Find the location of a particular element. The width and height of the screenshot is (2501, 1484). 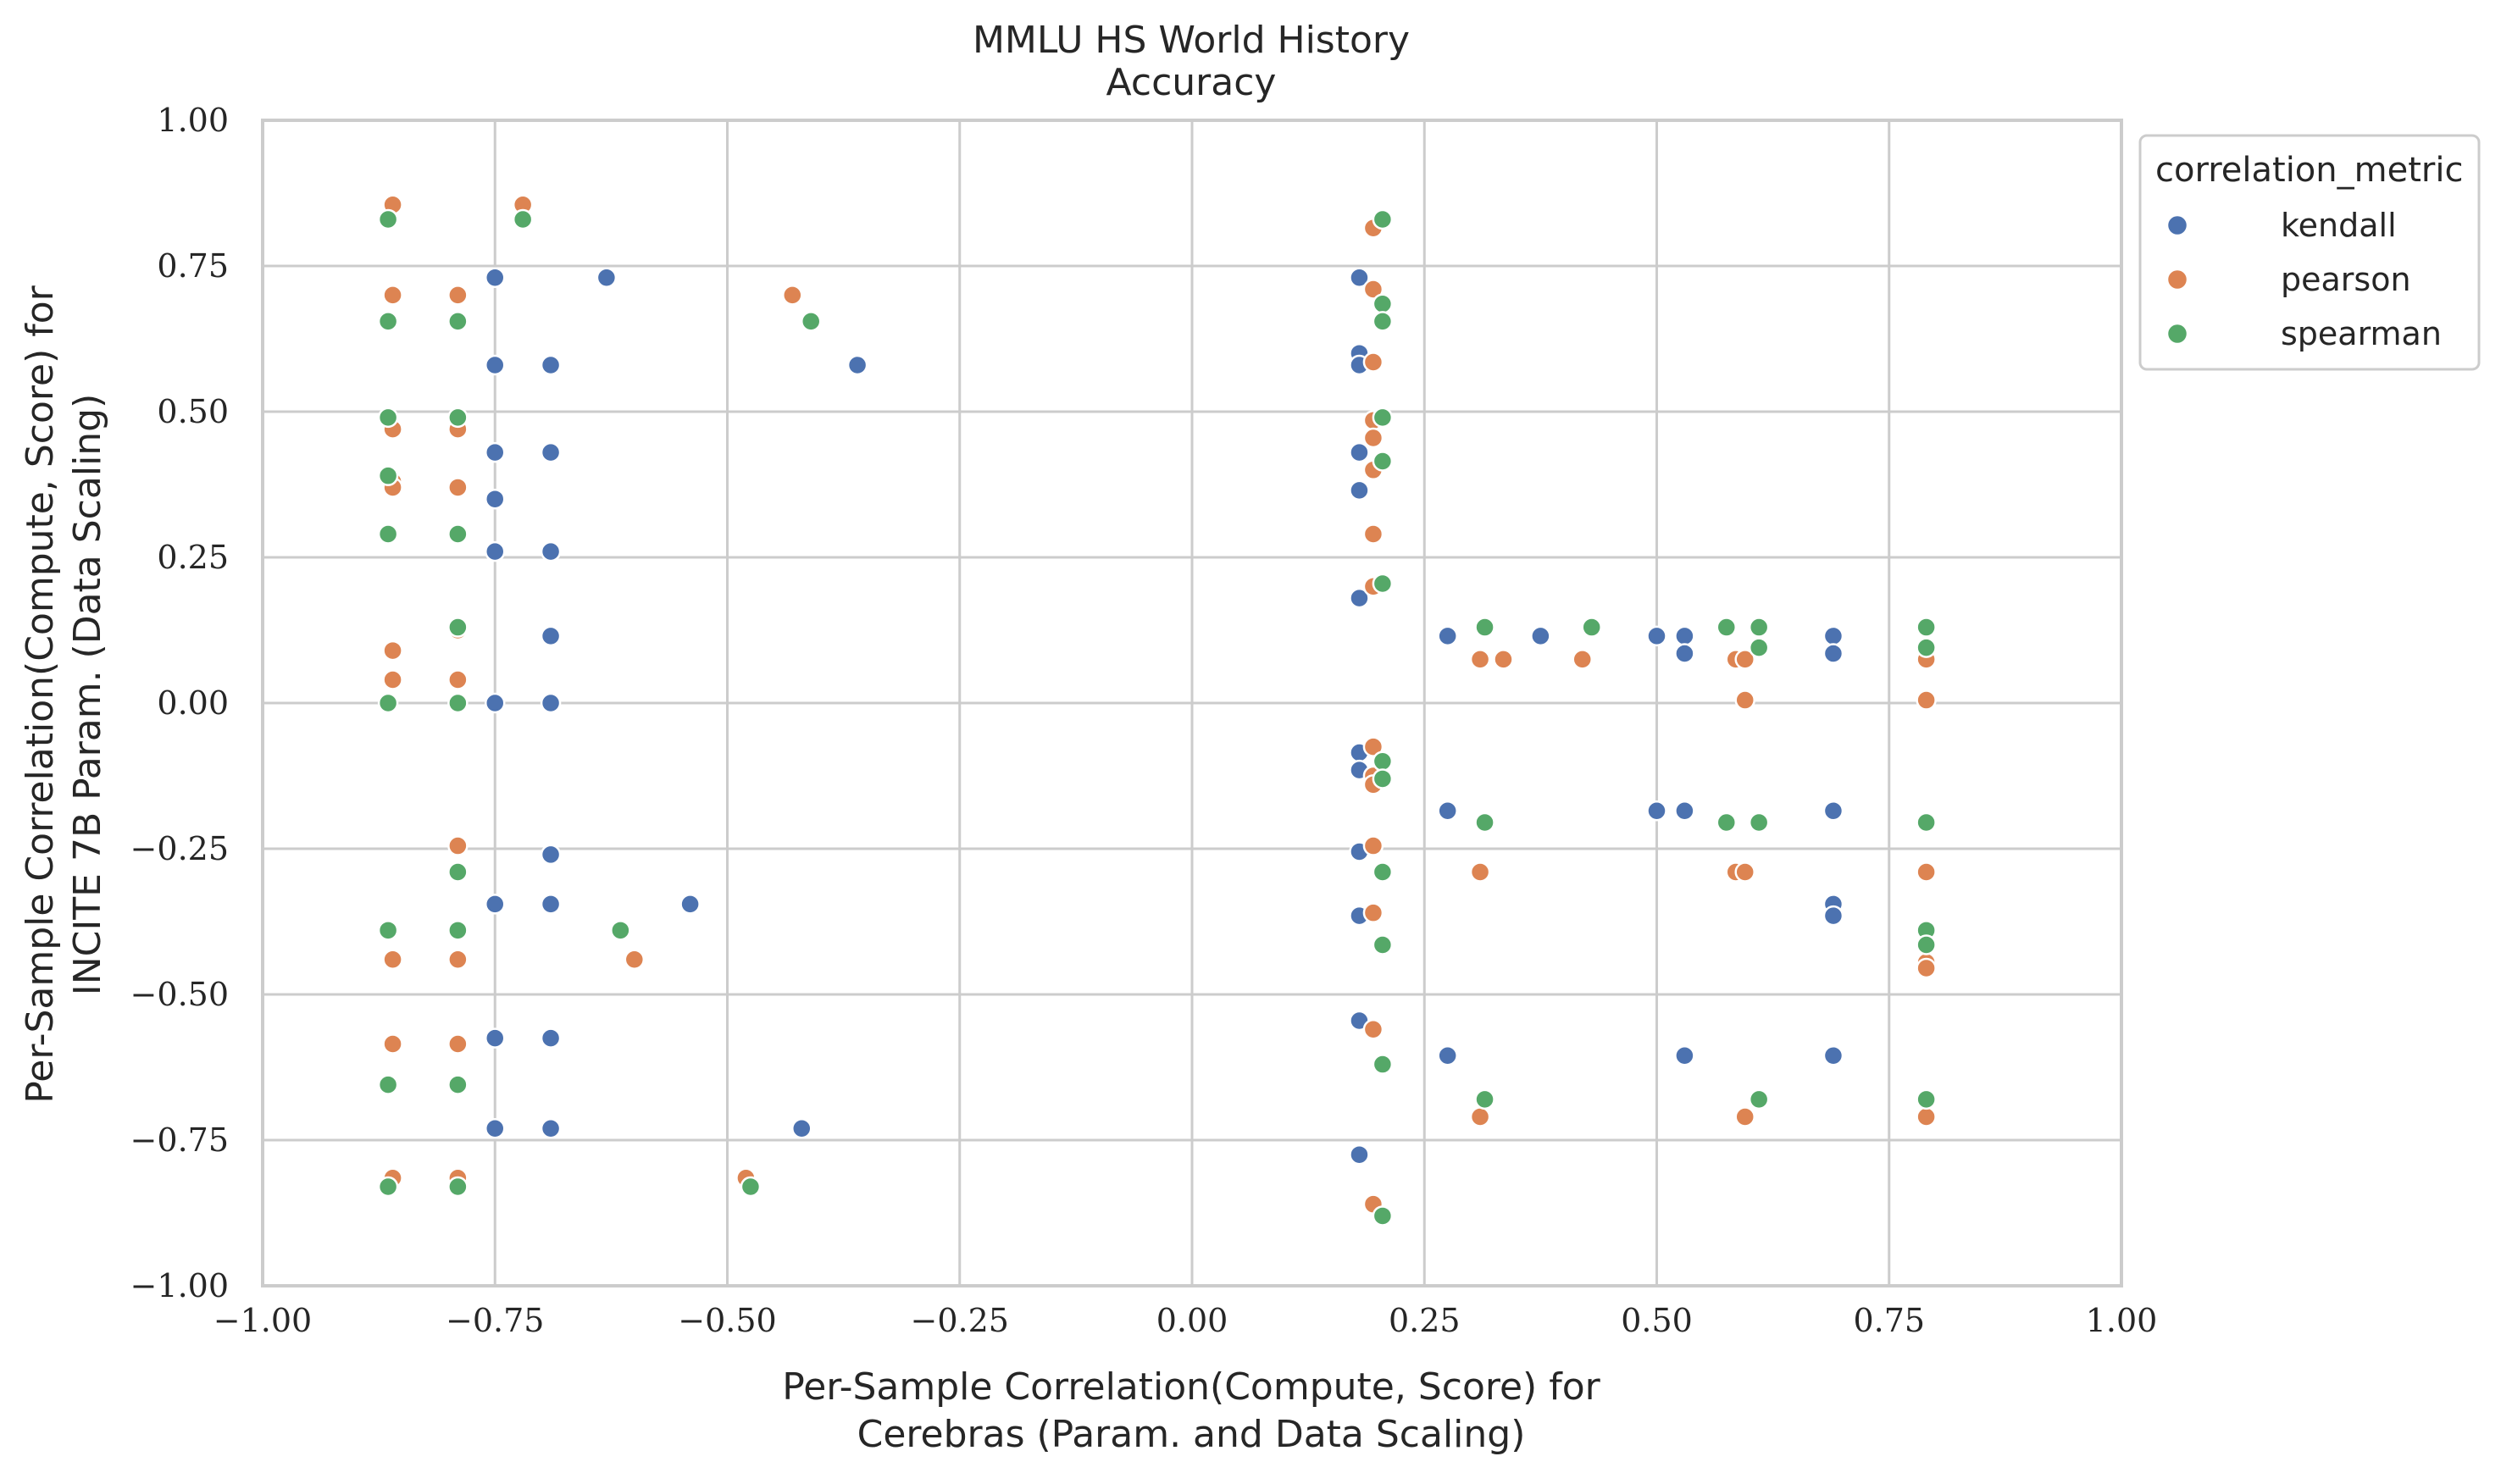

y-tick-label: −1.00 is located at coordinates (179, 1285).